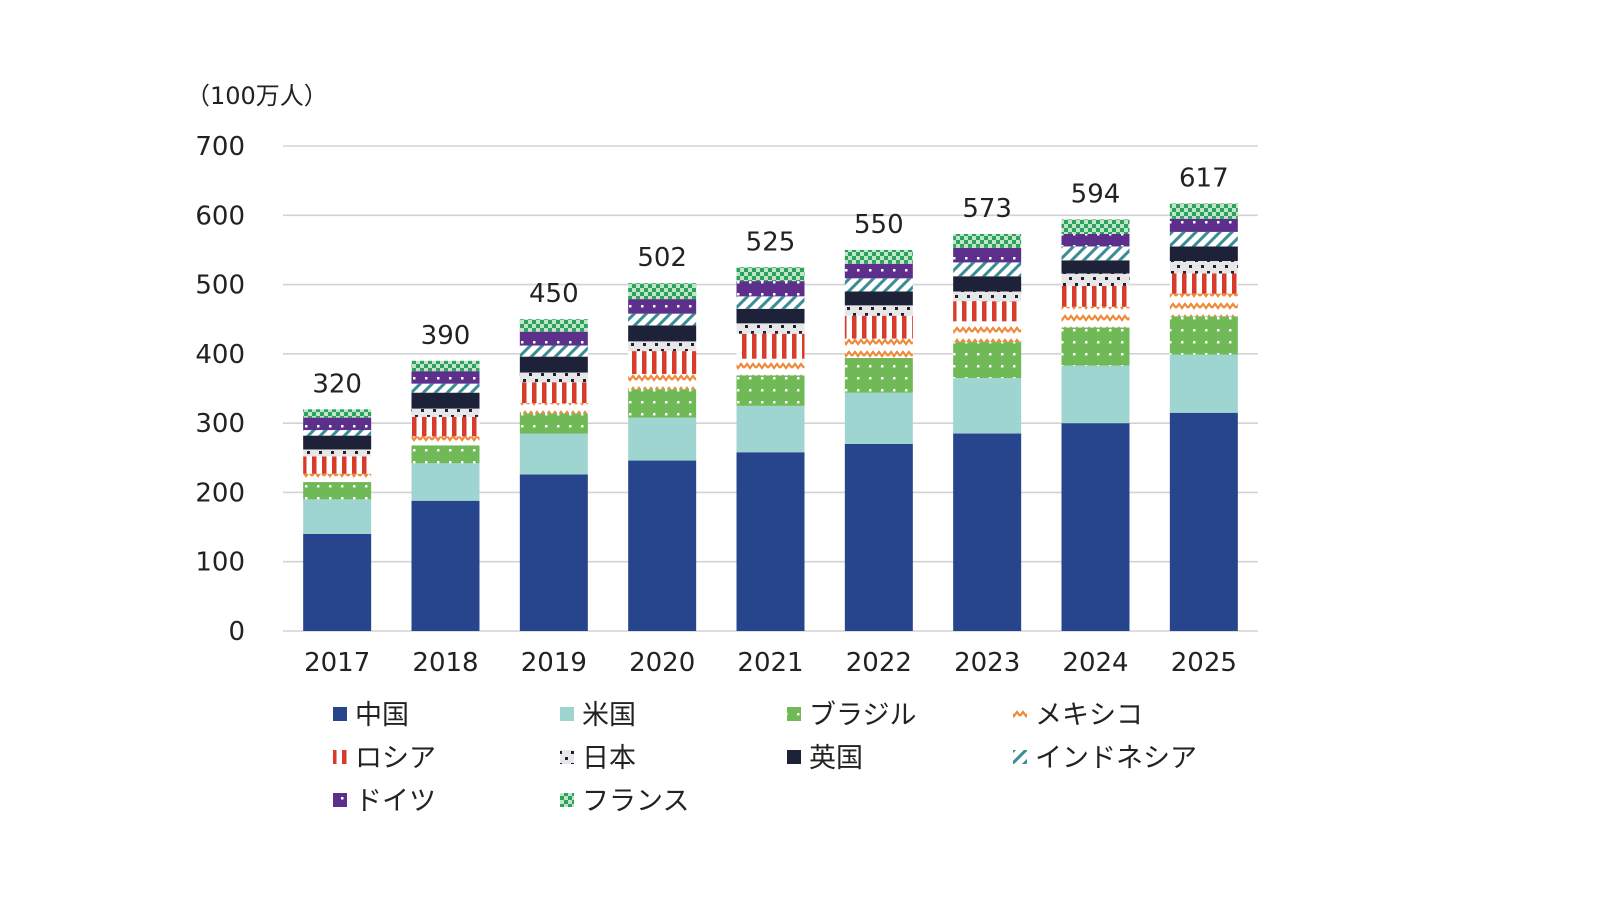  Describe the element at coordinates (987, 284) in the screenshot. I see `bar-segment-uk-2023` at that location.